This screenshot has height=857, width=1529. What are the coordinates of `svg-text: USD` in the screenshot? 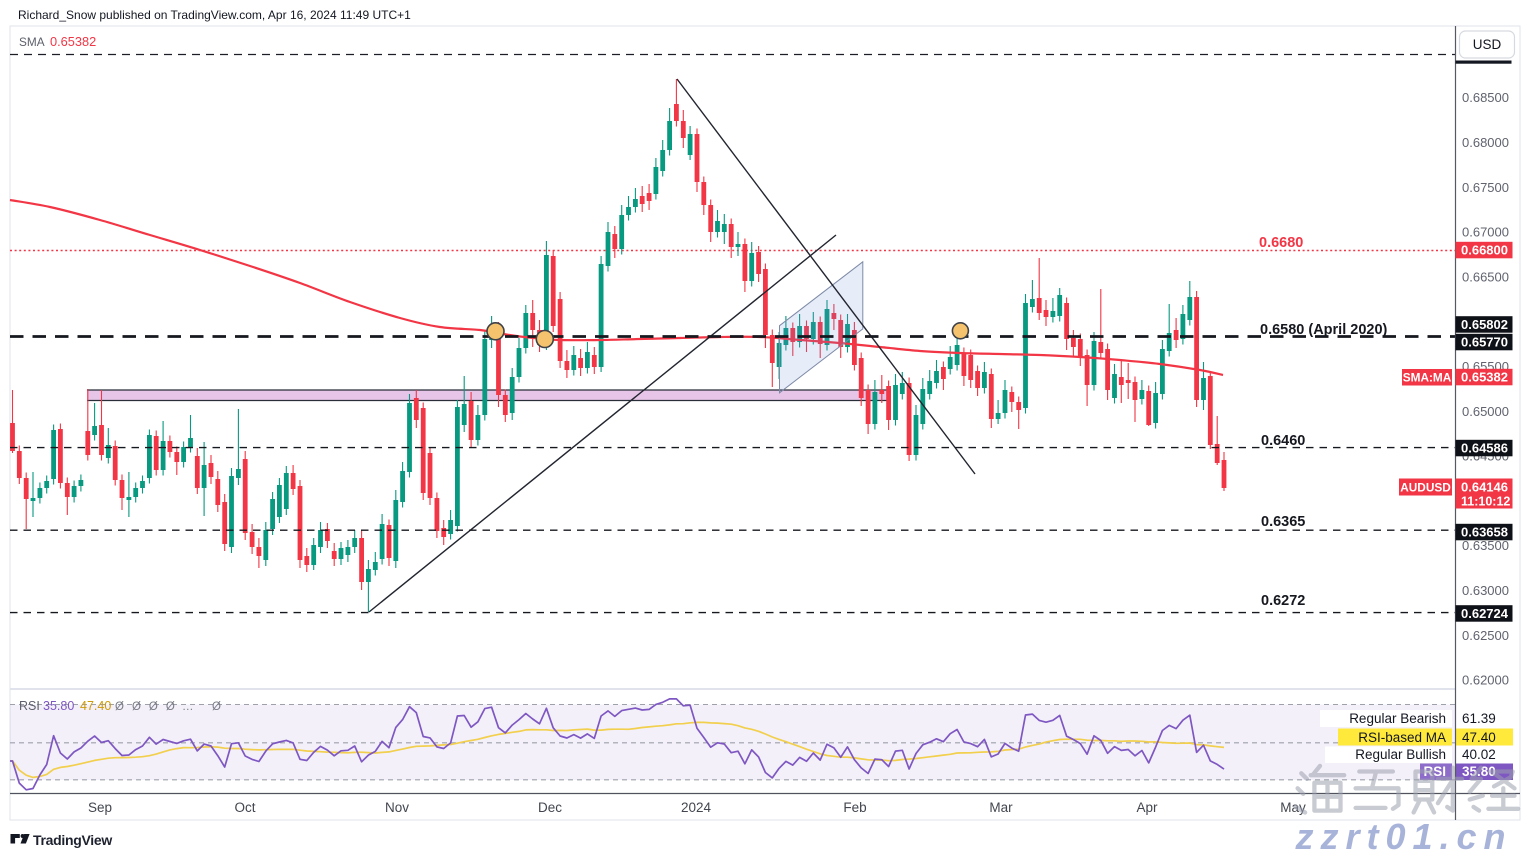 It's located at (1487, 44).